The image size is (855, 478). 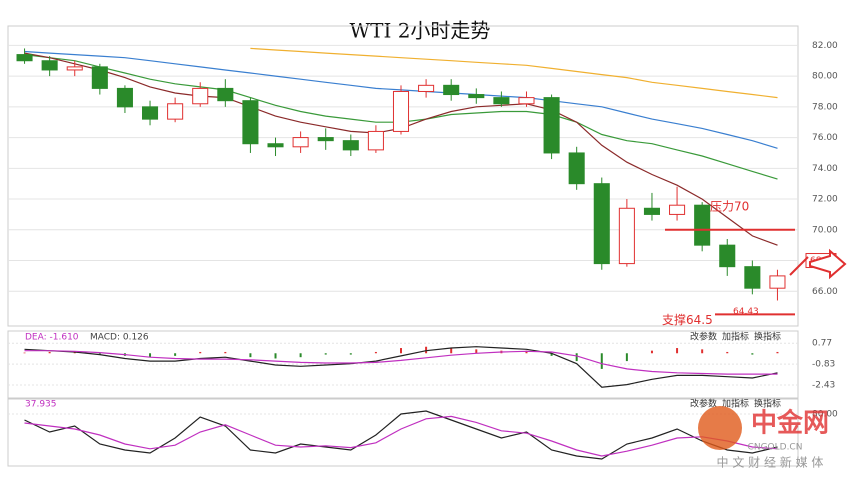 What do you see at coordinates (823, 385) in the screenshot?
I see `y-tick-label: -2.43` at bounding box center [823, 385].